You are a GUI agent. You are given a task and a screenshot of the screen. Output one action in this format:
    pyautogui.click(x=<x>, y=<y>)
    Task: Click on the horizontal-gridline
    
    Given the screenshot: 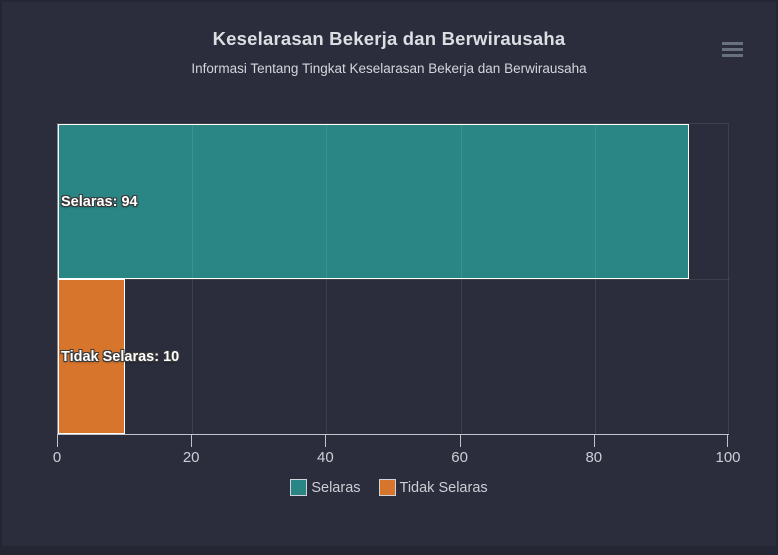 What is the action you would take?
    pyautogui.click(x=393, y=279)
    